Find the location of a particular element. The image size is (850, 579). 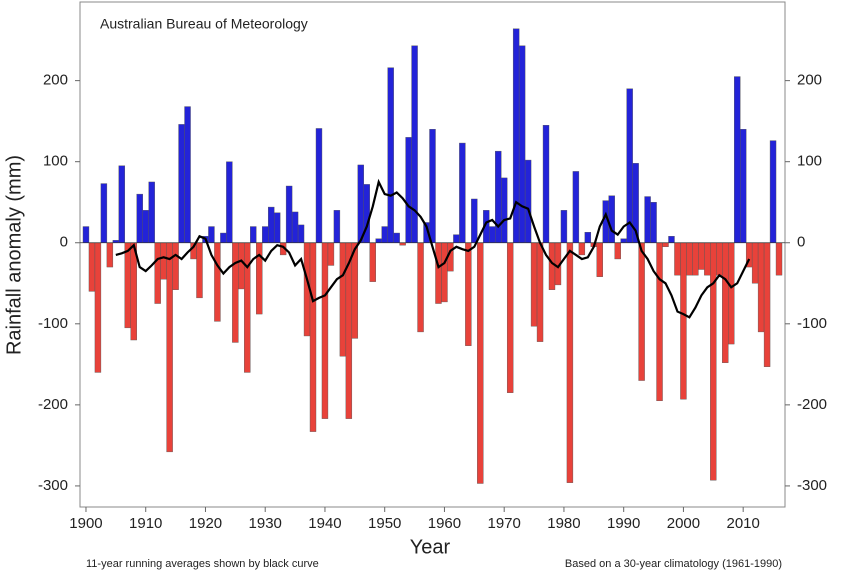

y-tick-label: 200 is located at coordinates (55, 80).